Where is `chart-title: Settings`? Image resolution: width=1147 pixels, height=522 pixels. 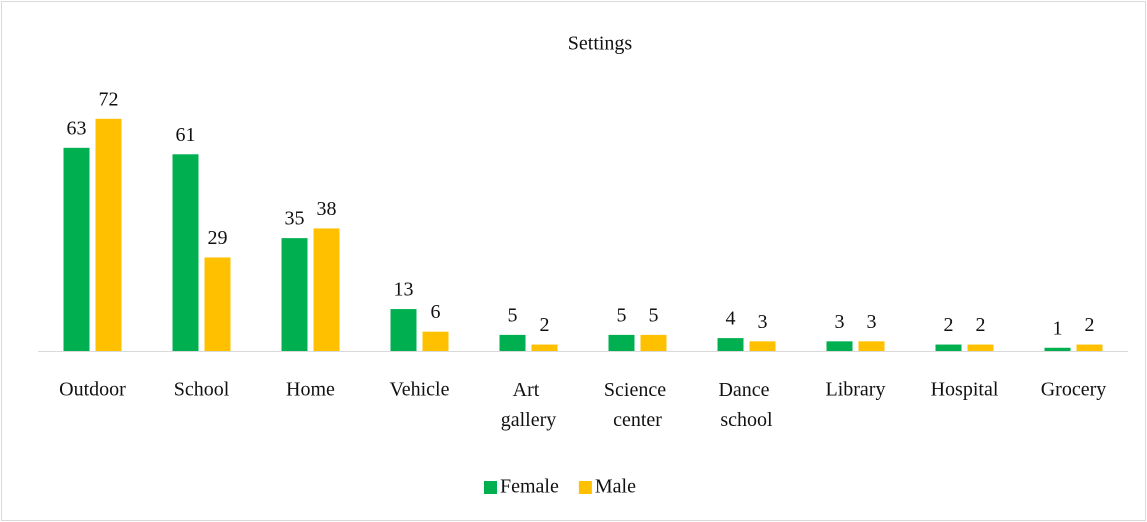
chart-title: Settings is located at coordinates (600, 44).